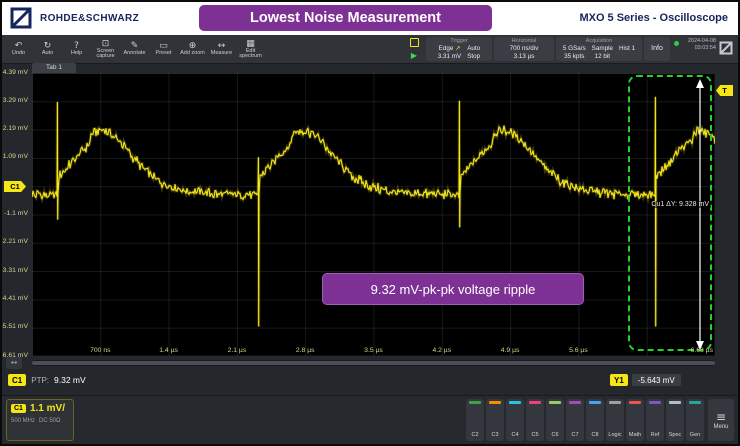  Describe the element at coordinates (721, 426) in the screenshot. I see `menu-label: Menu` at that location.